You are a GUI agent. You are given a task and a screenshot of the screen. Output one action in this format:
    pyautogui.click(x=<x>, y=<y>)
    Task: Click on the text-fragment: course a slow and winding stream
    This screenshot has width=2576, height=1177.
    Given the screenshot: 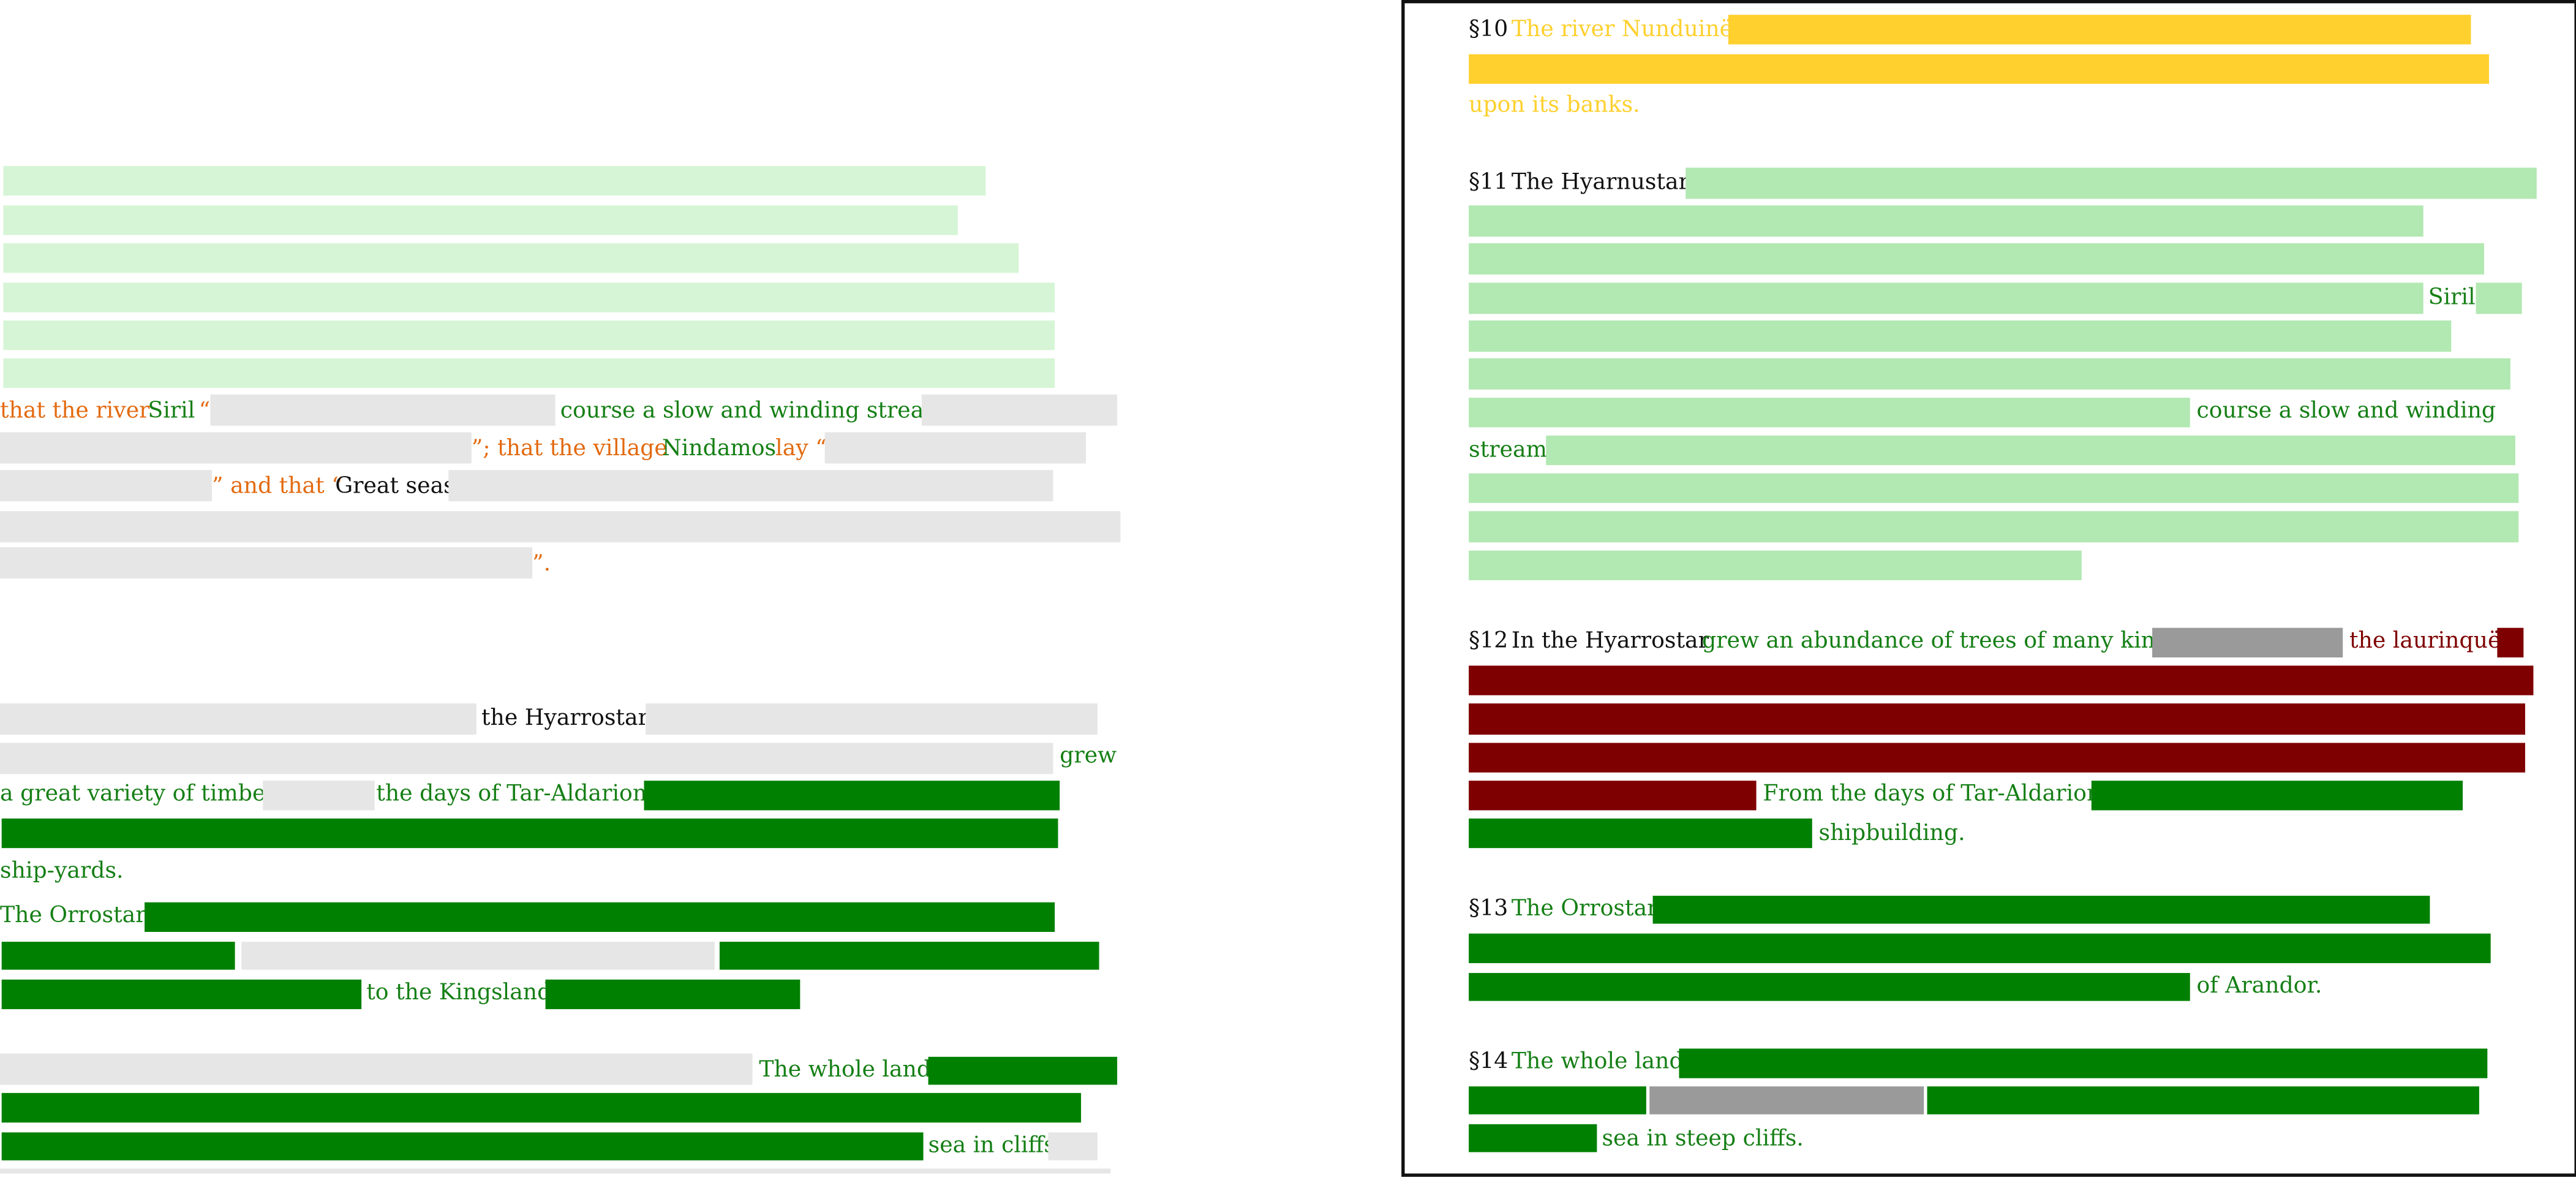 What is the action you would take?
    pyautogui.click(x=753, y=411)
    